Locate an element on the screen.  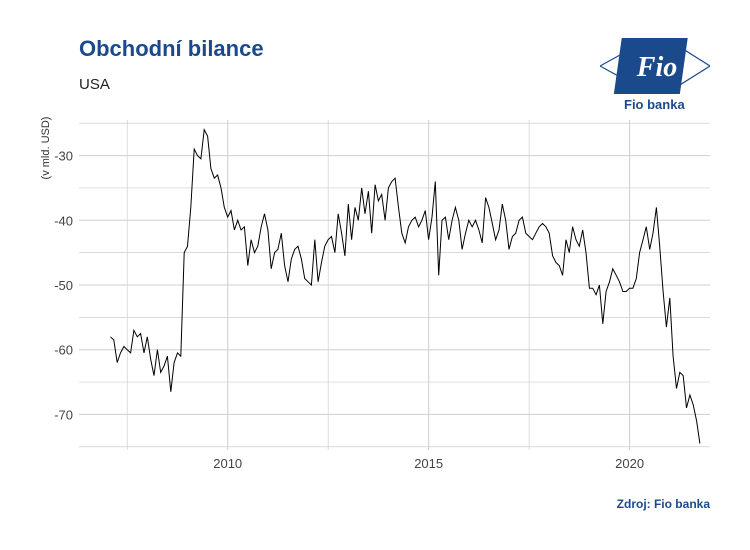
y-tick-label: -50 is located at coordinates (63, 285).